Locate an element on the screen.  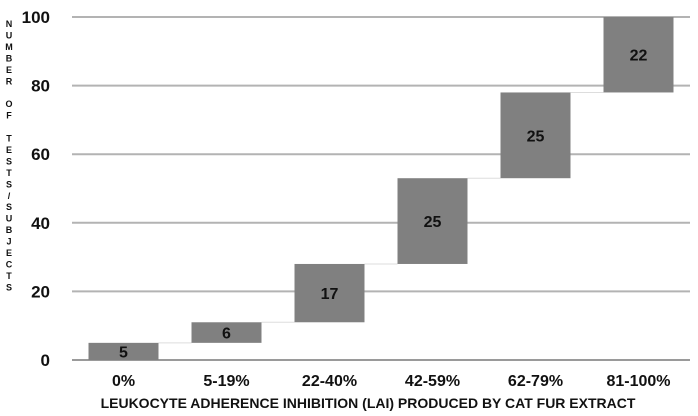
y-axis-title-char: F is located at coordinates (9, 116).